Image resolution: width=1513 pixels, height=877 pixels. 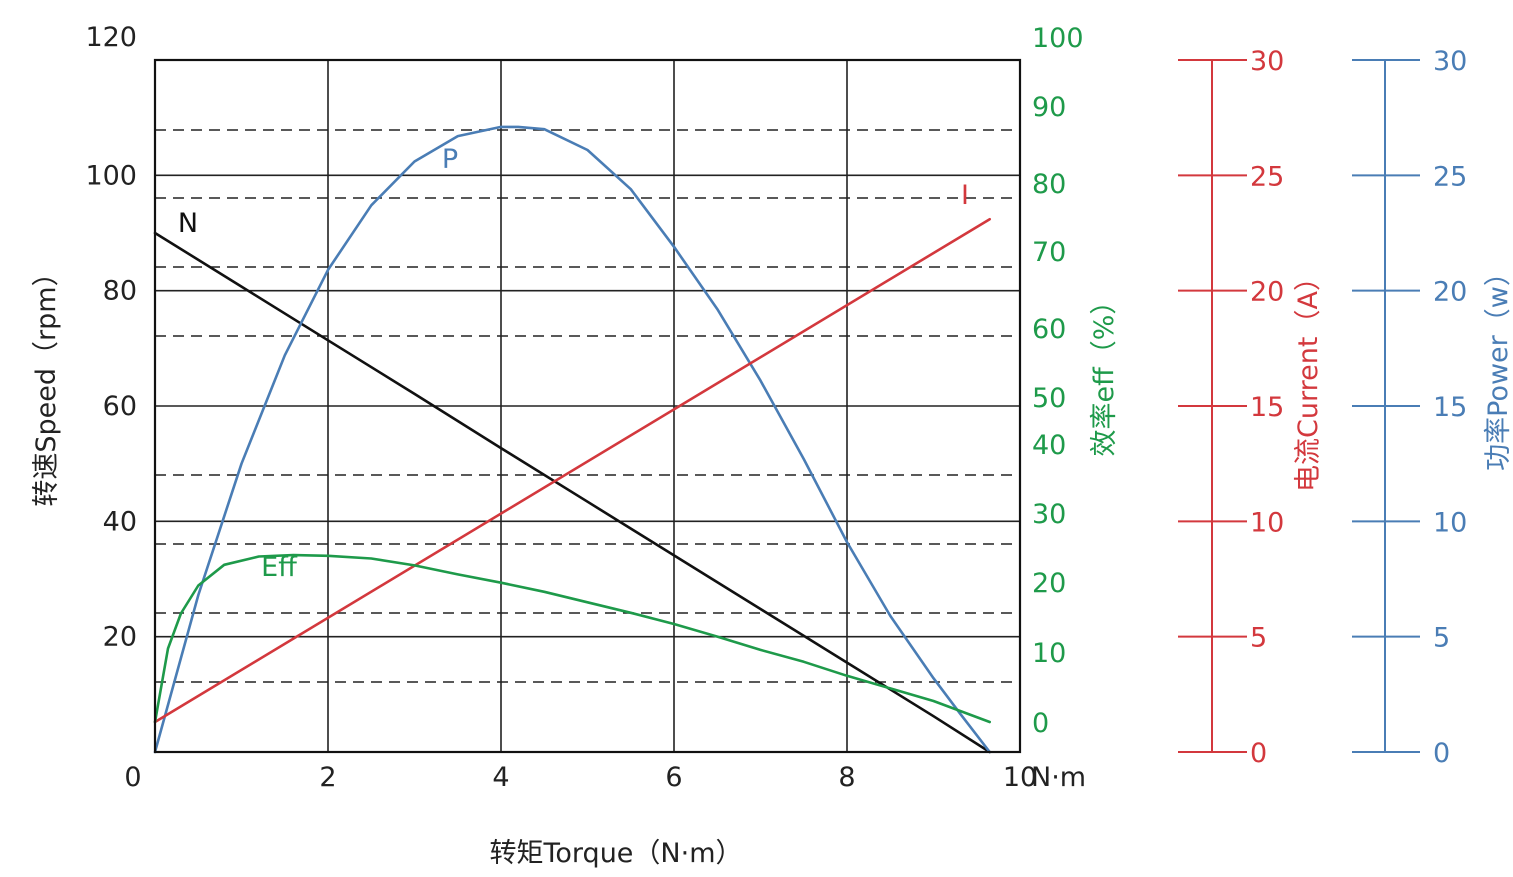 What do you see at coordinates (1267, 407) in the screenshot?
I see `current-tick-label: 15` at bounding box center [1267, 407].